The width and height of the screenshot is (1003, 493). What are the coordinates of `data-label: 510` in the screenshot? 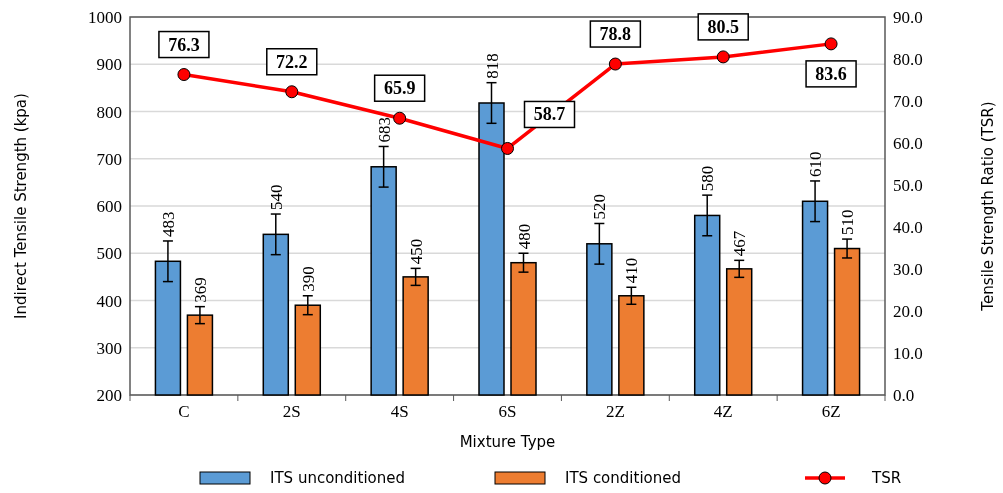 It's located at (848, 222).